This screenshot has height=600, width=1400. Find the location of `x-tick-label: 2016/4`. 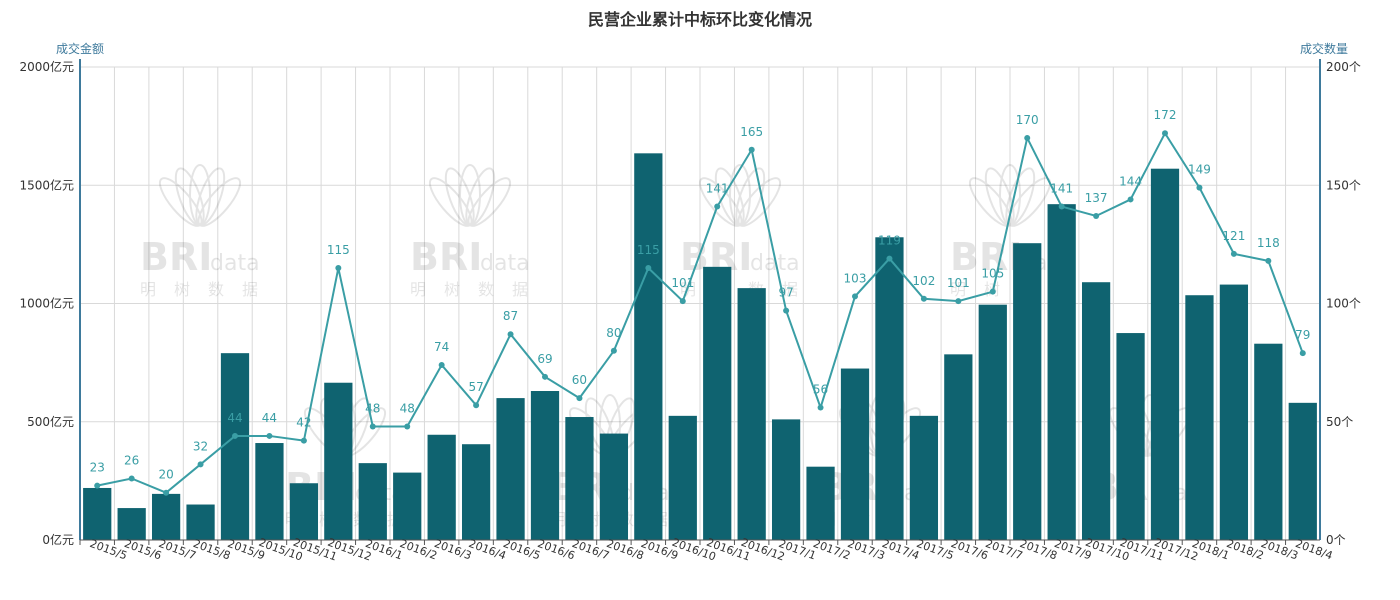

x-tick-label: 2016/4 is located at coordinates (487, 549).